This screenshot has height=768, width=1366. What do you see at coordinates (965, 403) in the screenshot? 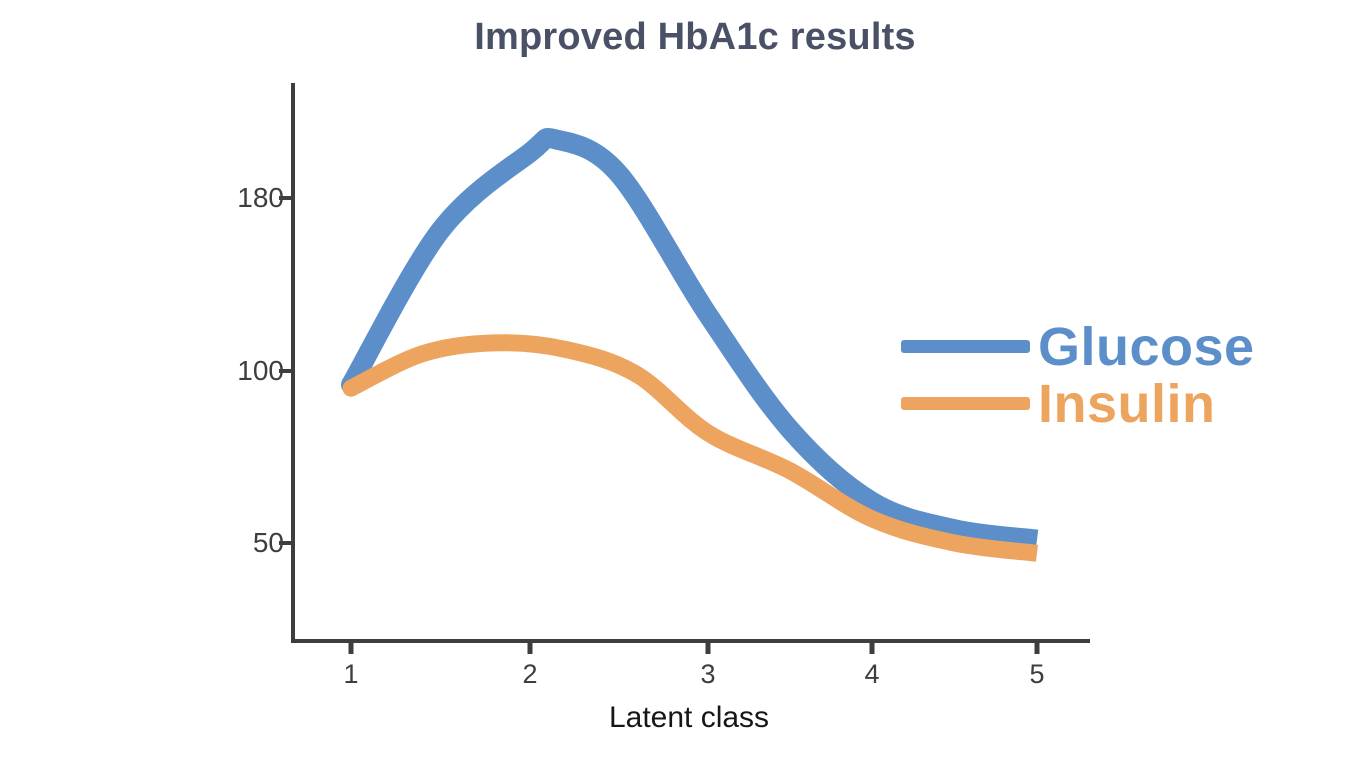
I see `legend-swatch-insulin` at bounding box center [965, 403].